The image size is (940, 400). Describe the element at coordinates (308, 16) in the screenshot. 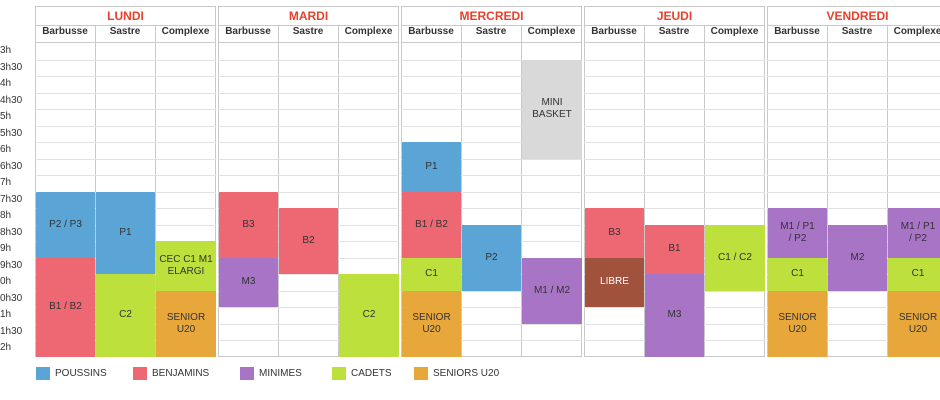

I see `day-title: MARDI` at that location.